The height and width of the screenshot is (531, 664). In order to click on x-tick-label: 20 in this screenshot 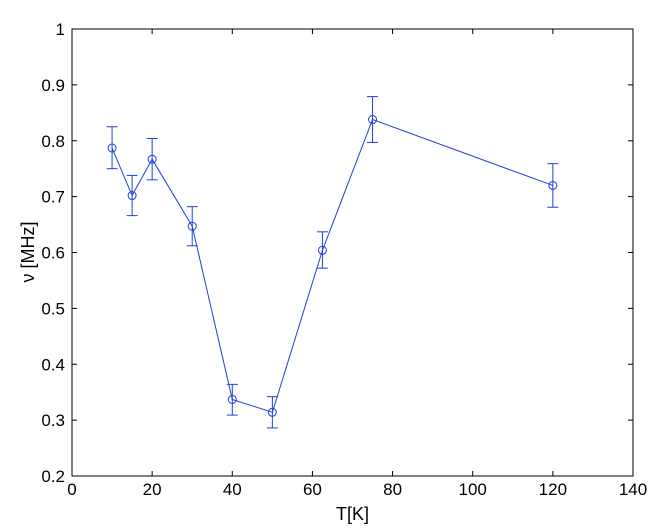, I will do `click(152, 489)`.